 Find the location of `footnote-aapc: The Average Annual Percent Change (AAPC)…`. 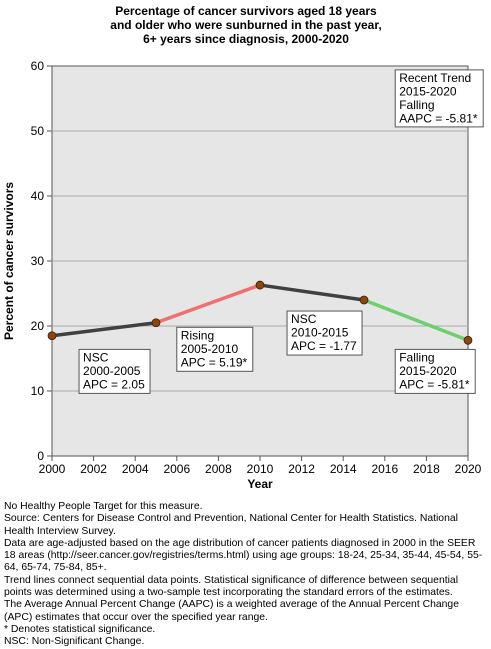

footnote-aapc: The Average Annual Percent Change (AAPC)… is located at coordinates (231, 611).